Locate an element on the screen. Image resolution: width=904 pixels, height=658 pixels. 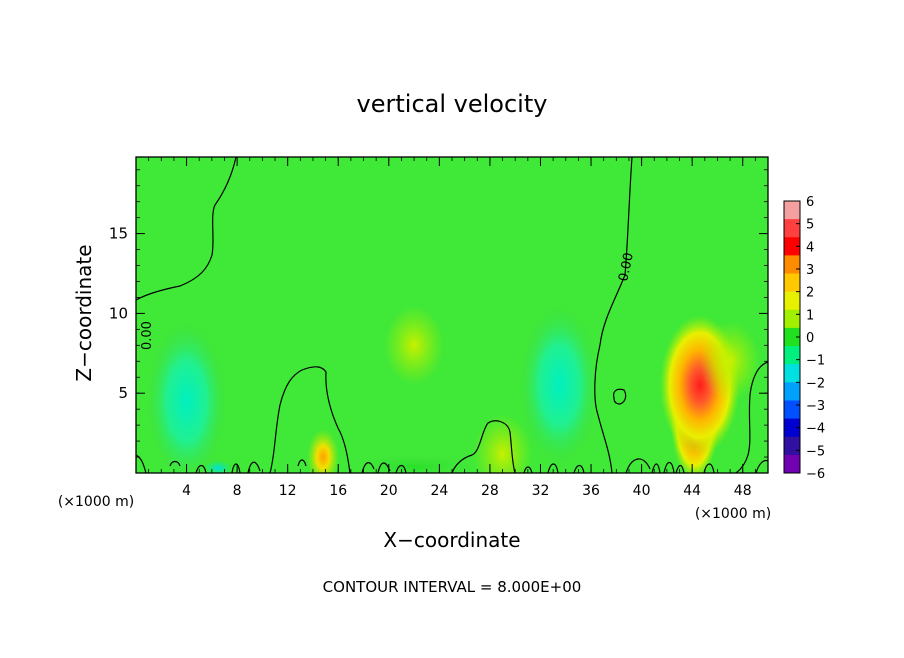
colorbar-label: −4 is located at coordinates (815, 429).